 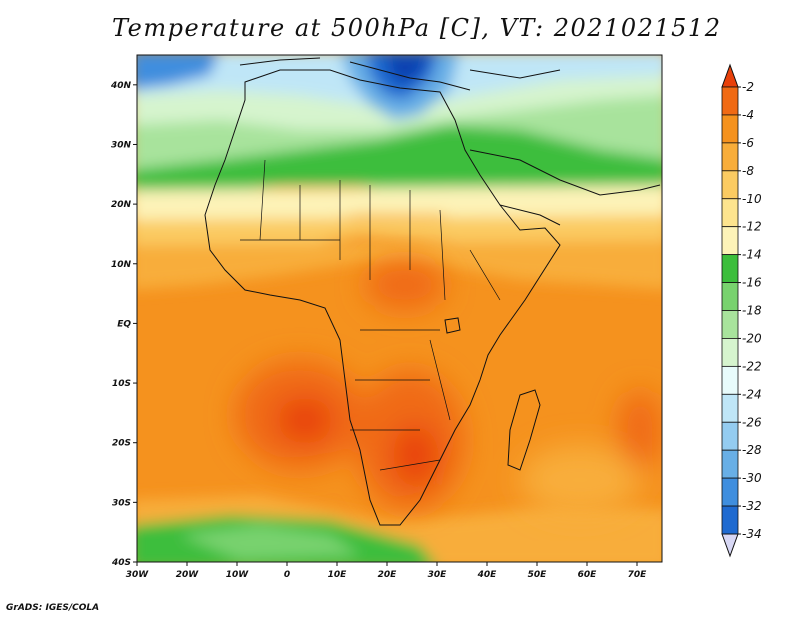 What do you see at coordinates (752, 311) in the screenshot?
I see `colorbar-label: -18` at bounding box center [752, 311].